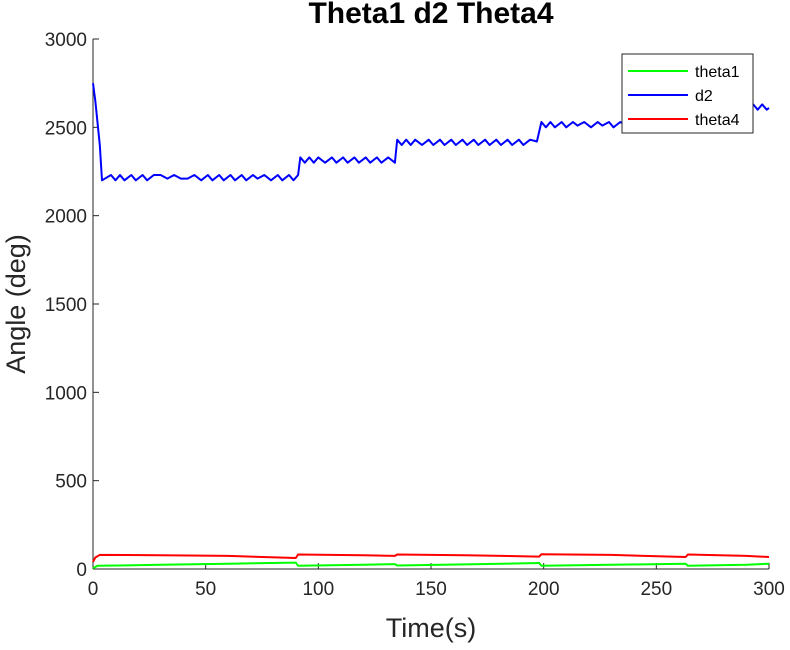  What do you see at coordinates (81, 570) in the screenshot?
I see `y-tick-label: 0` at bounding box center [81, 570].